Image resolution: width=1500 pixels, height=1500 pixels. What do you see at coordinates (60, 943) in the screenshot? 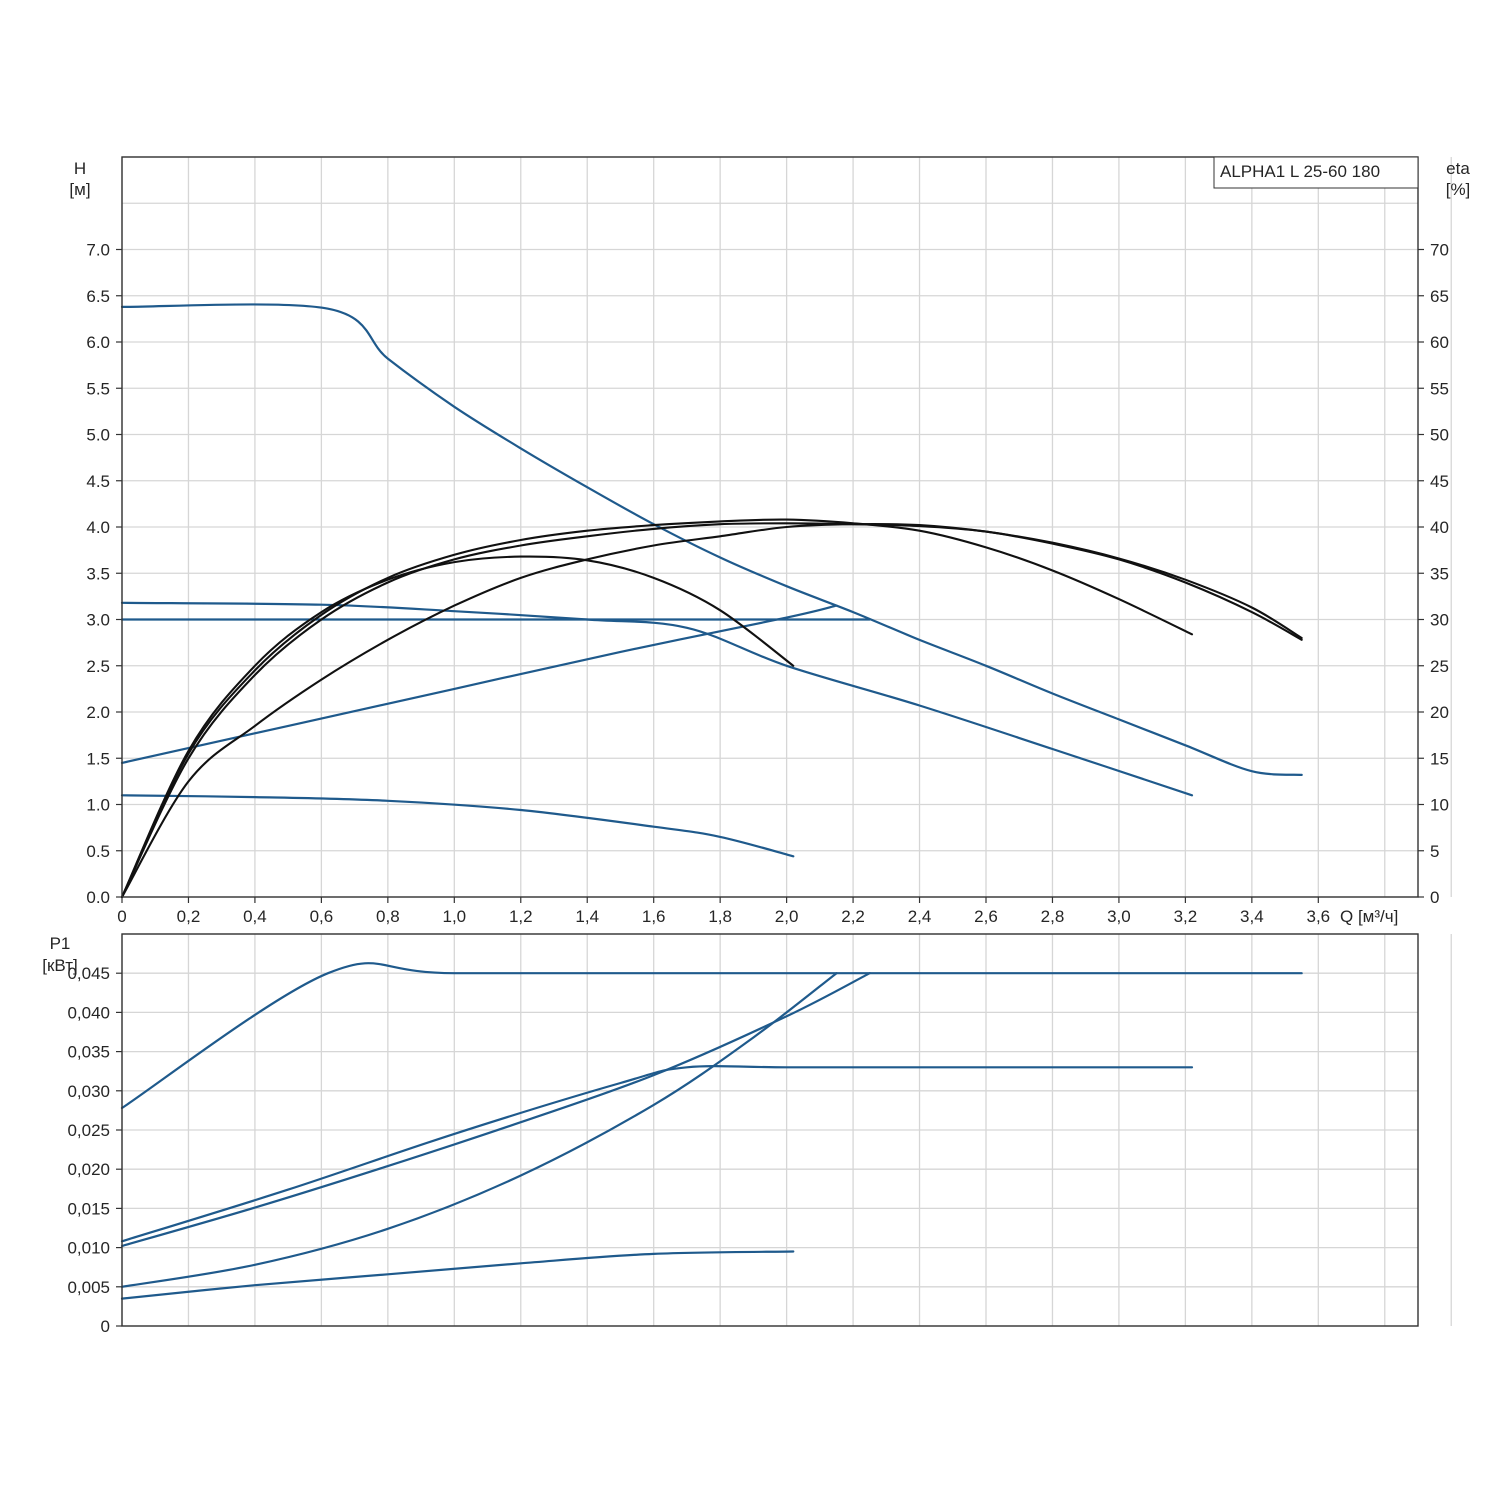
I see `power-axis-label: P1` at bounding box center [60, 943].